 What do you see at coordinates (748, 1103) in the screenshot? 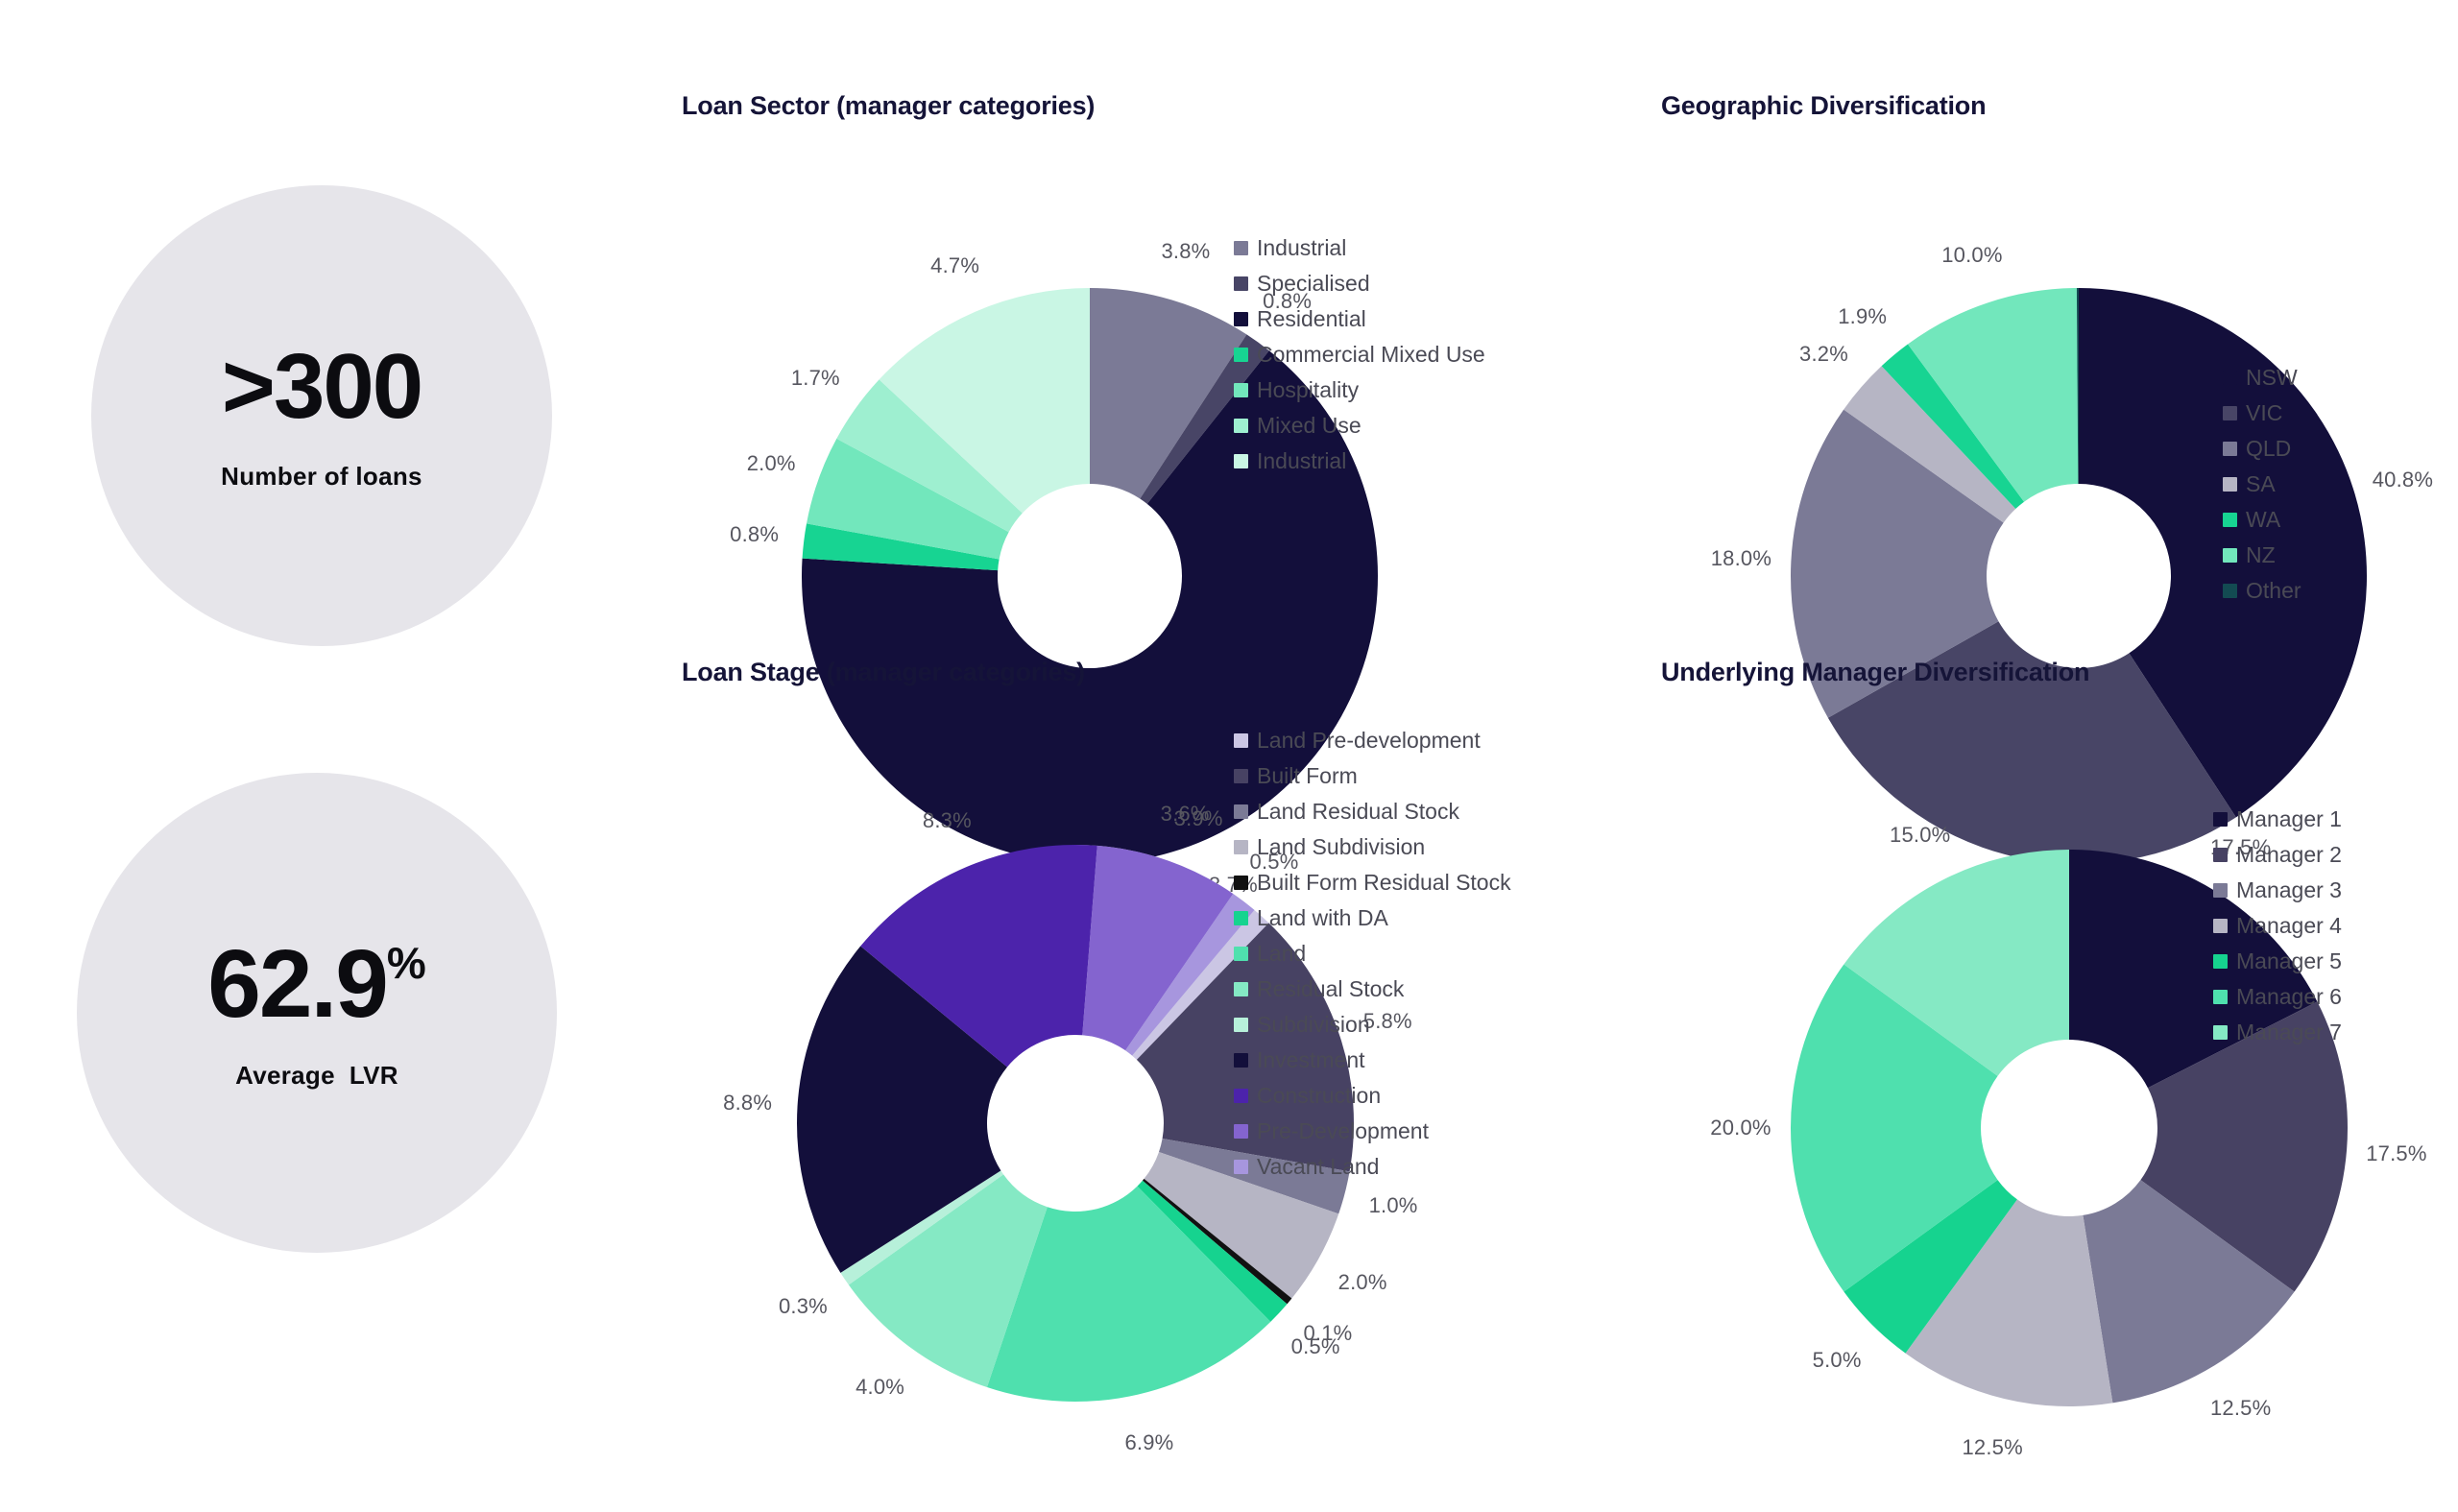
I see `pie-slice-label: 8.8%` at bounding box center [748, 1103].